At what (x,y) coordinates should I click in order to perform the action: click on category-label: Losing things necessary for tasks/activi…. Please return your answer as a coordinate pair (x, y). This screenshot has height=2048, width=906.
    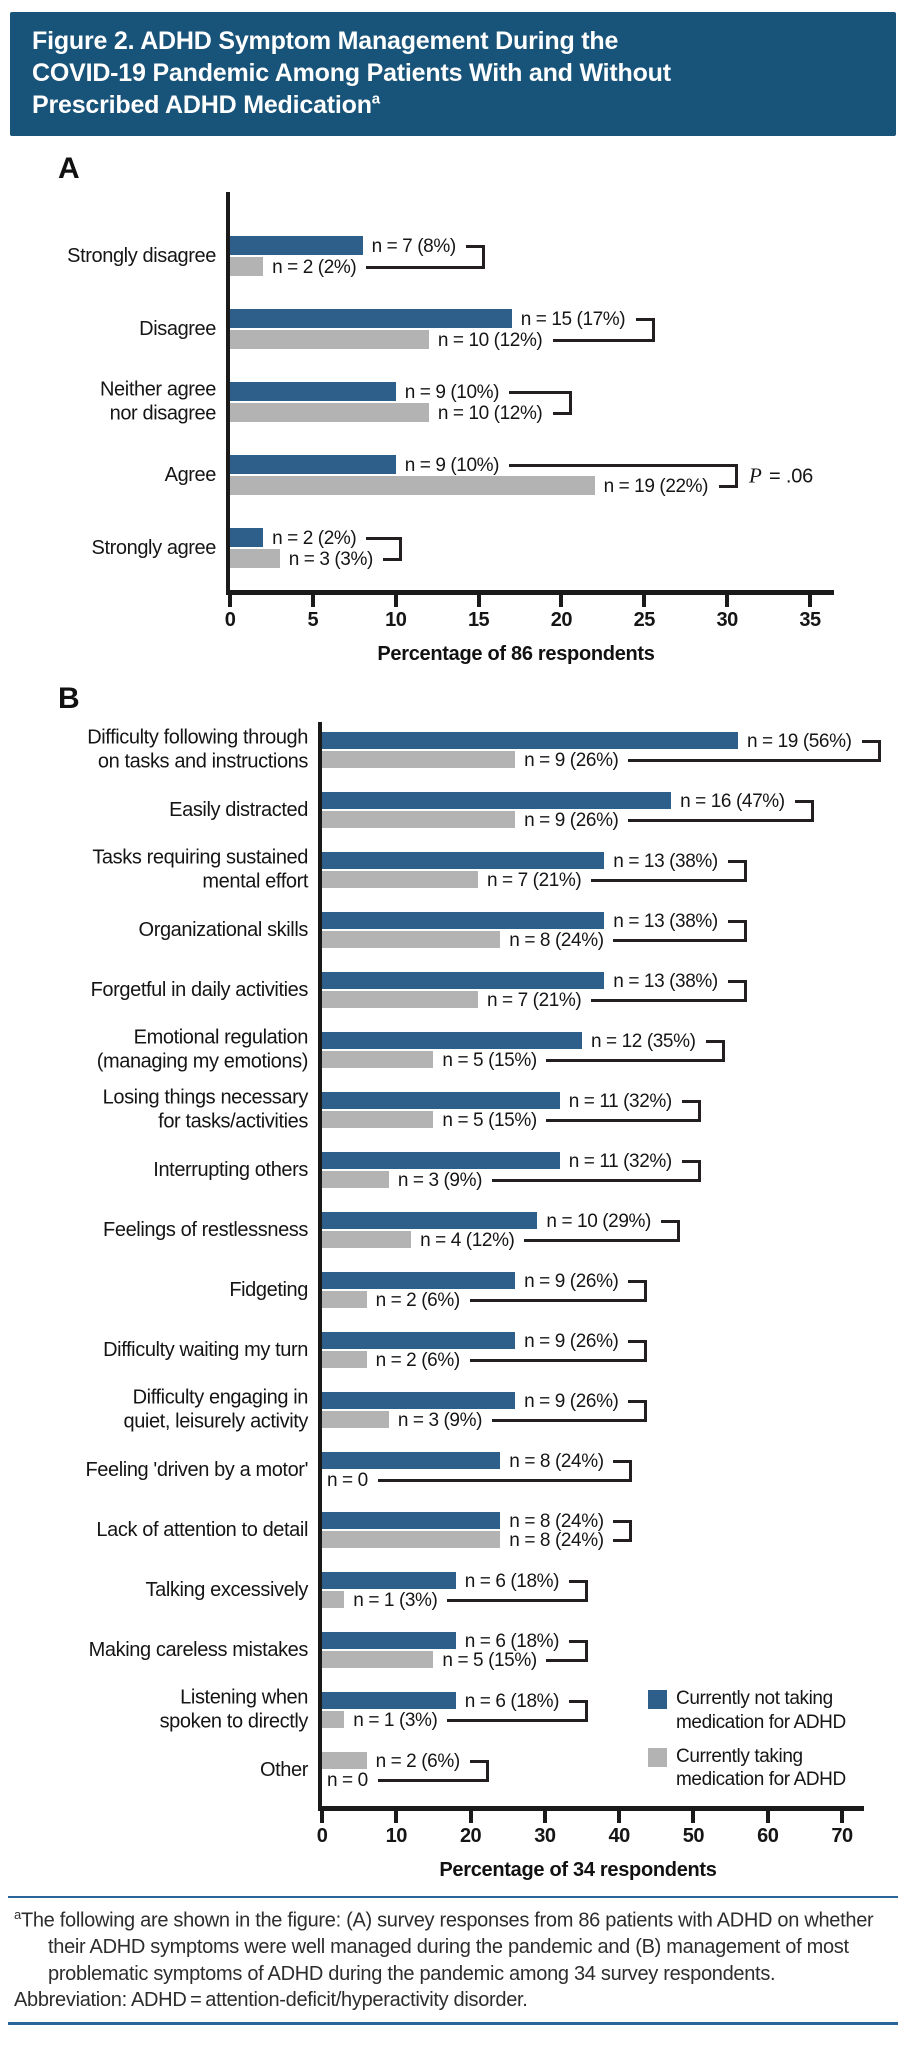
    Looking at the image, I should click on (205, 1109).